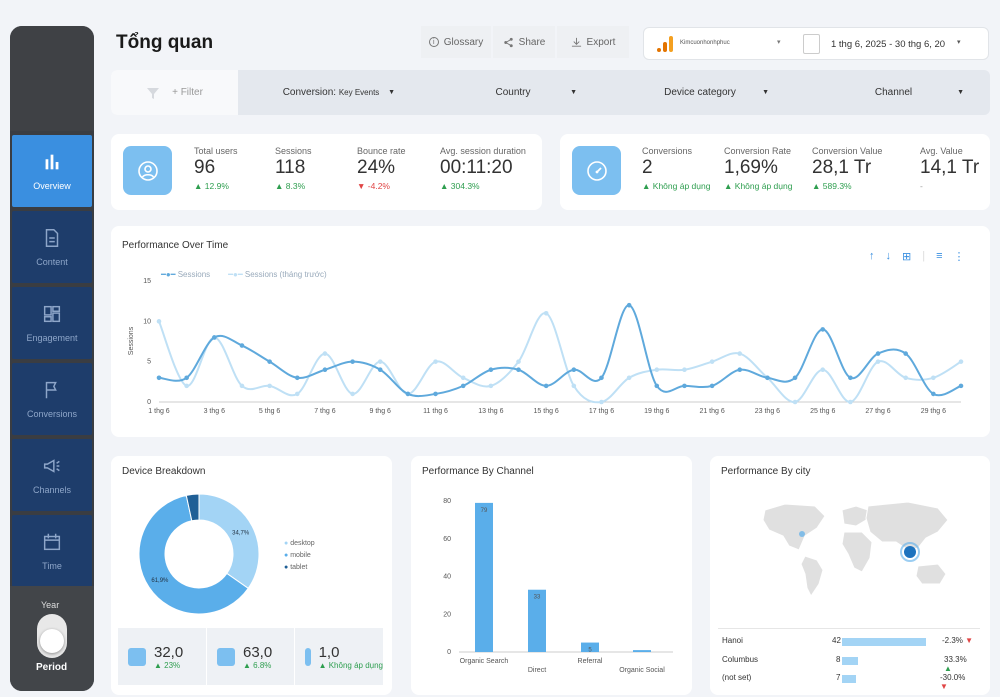  What do you see at coordinates (893, 92) in the screenshot?
I see `channel-filter: Channel ▼` at bounding box center [893, 92].